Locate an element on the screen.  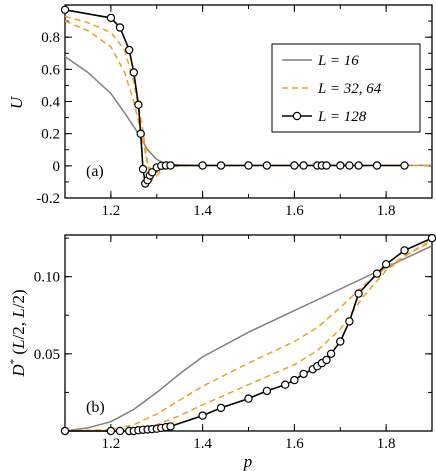
y-tick-label: 0.05 is located at coordinates (47, 355).